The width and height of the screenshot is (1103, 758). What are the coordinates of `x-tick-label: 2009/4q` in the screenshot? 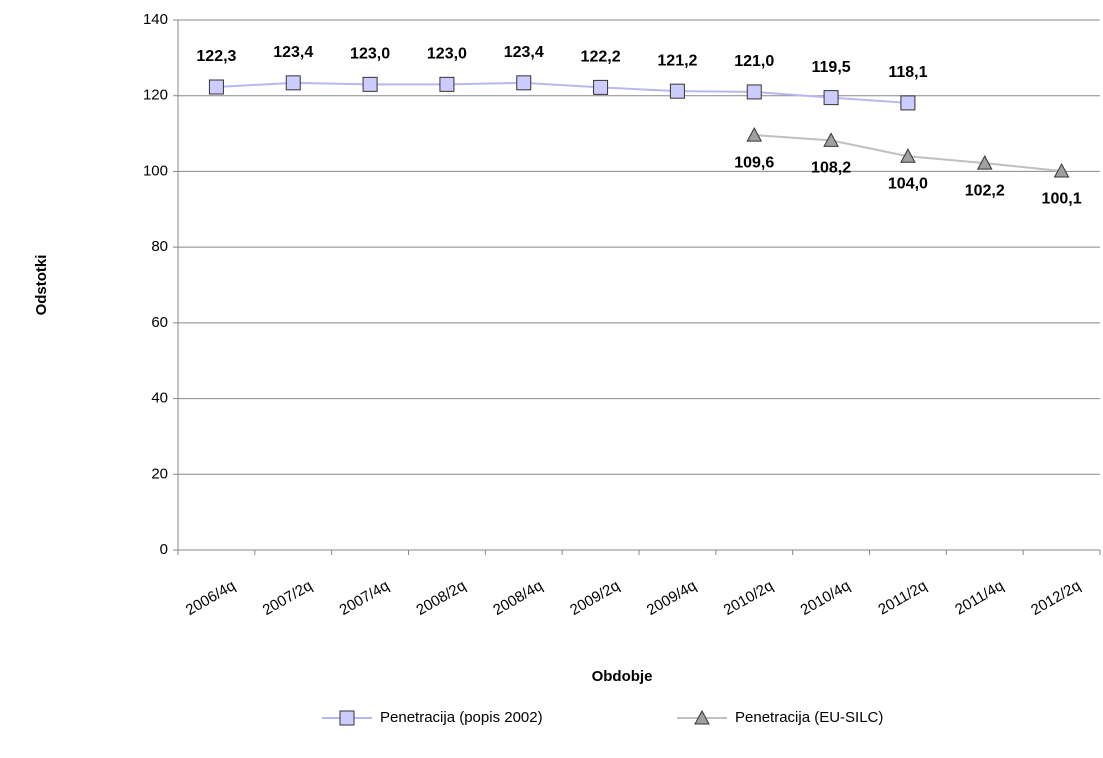 It's located at (671, 598).